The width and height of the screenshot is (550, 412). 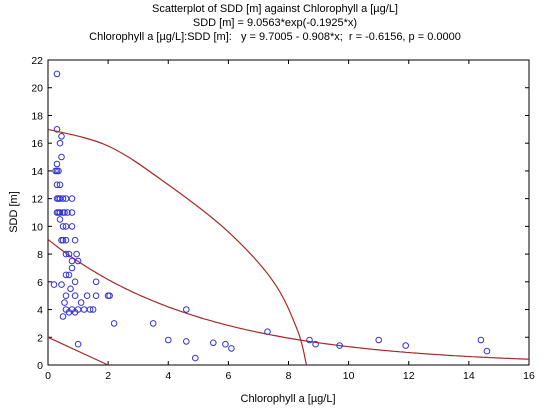 I want to click on y-tick-label: 0, so click(x=40, y=366).